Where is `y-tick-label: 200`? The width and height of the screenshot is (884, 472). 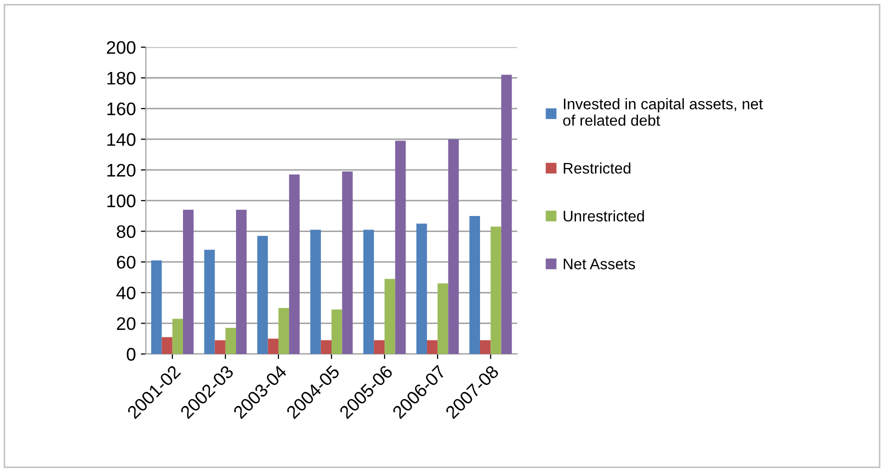 y-tick-label: 200 is located at coordinates (121, 47).